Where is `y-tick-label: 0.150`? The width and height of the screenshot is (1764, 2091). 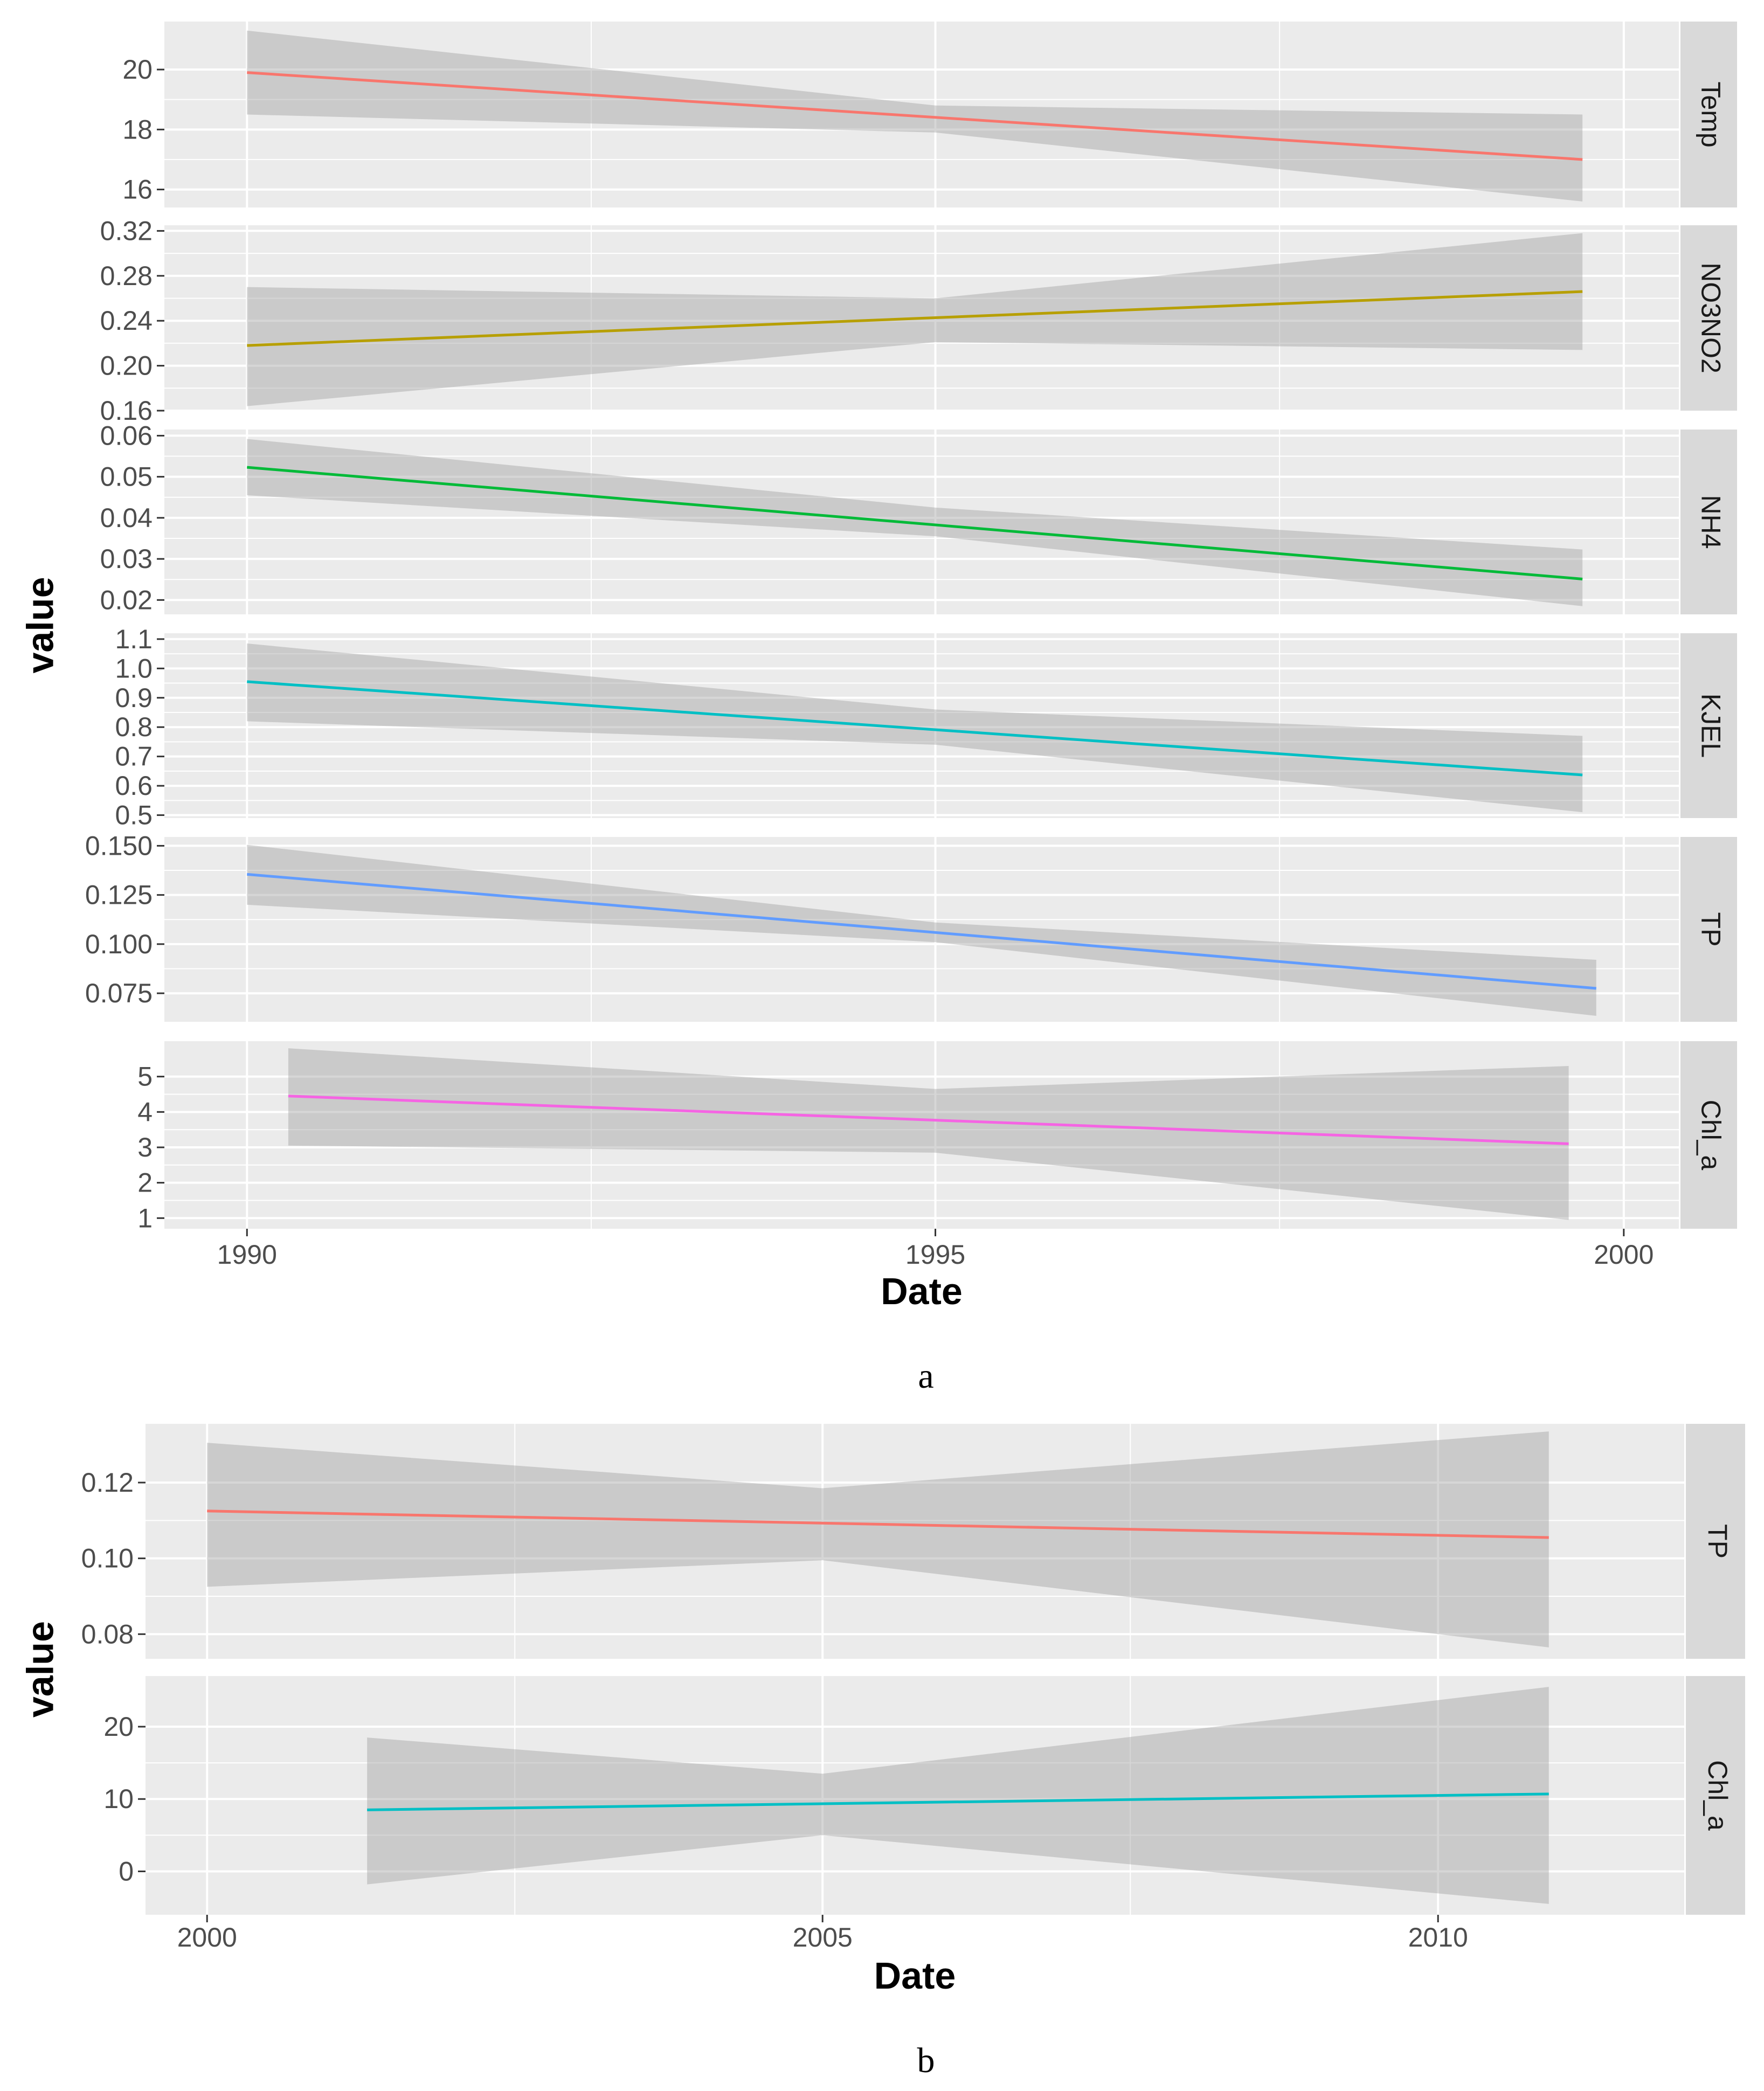
y-tick-label: 0.150 is located at coordinates (119, 845).